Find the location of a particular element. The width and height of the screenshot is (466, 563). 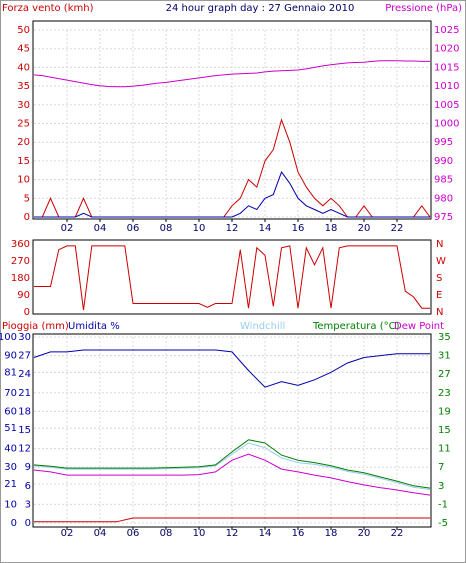

y2-tick-label: 990 is located at coordinates (443, 161).